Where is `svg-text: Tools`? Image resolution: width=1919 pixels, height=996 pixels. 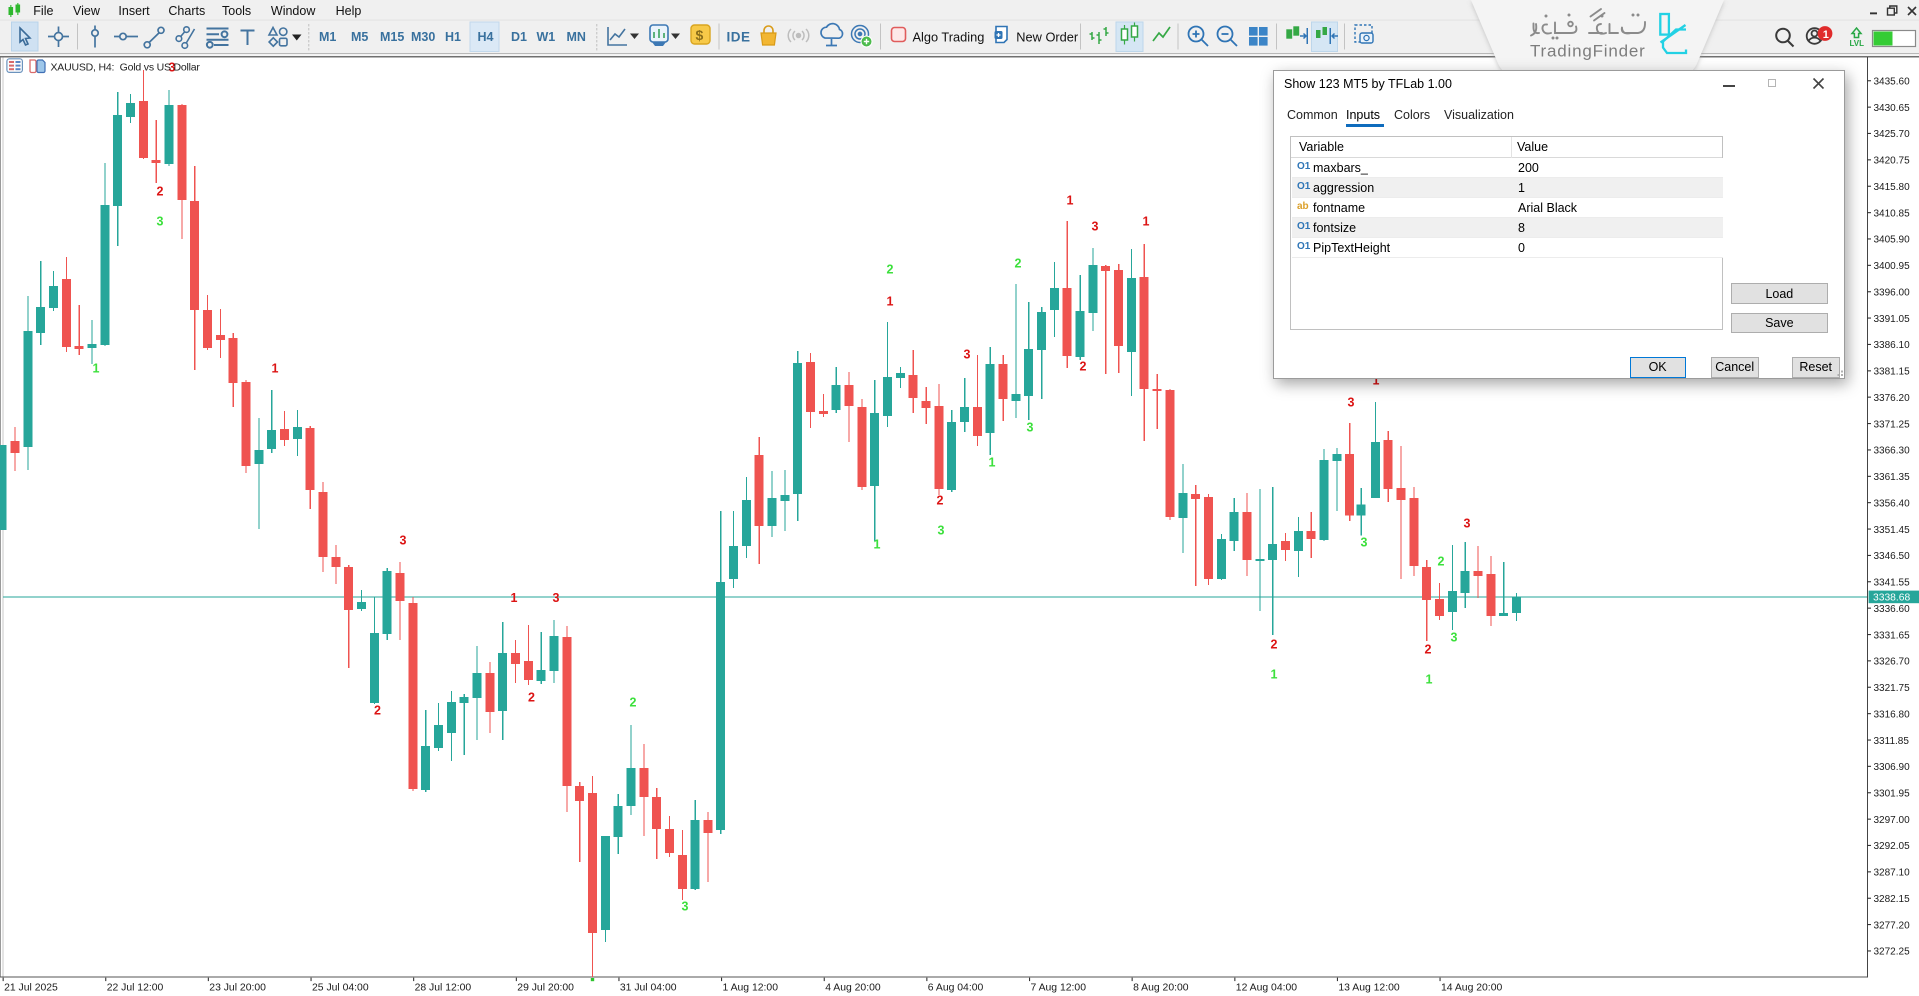
svg-text: Tools is located at coordinates (236, 11).